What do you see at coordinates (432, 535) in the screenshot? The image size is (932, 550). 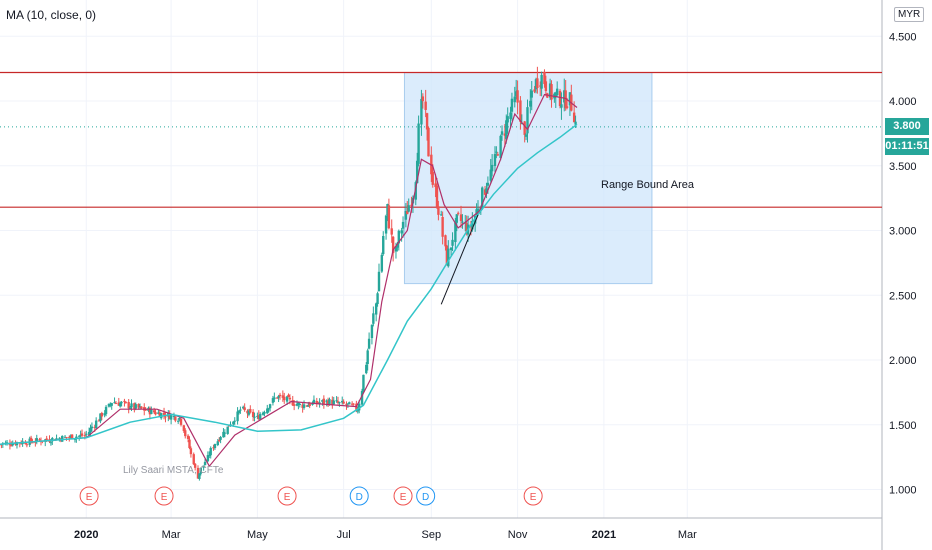 I see `x-tick-label: Sep` at bounding box center [432, 535].